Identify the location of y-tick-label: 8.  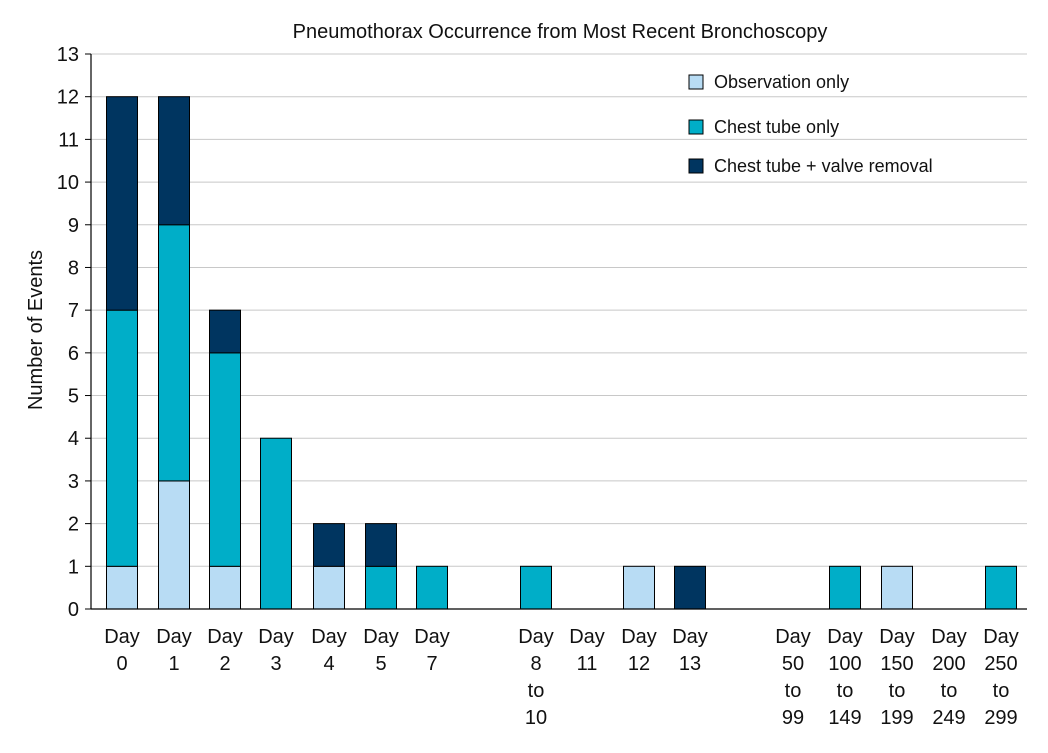
(73, 268).